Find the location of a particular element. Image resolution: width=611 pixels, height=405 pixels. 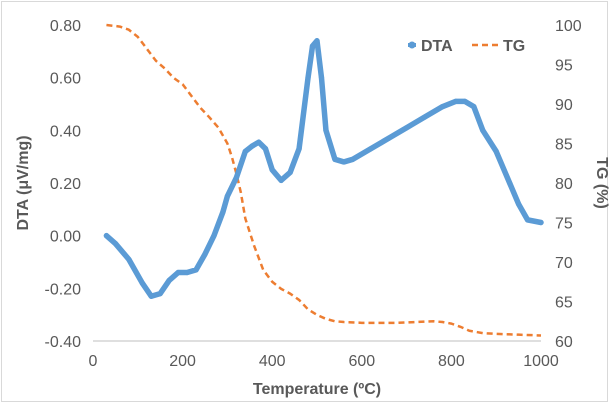

x-tick-label: 0 is located at coordinates (93, 361).